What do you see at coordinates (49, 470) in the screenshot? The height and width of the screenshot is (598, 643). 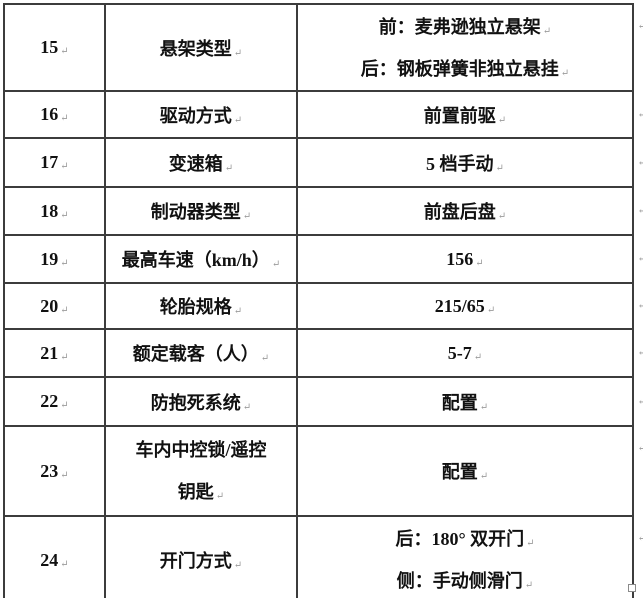 I see `row-number: 23` at bounding box center [49, 470].